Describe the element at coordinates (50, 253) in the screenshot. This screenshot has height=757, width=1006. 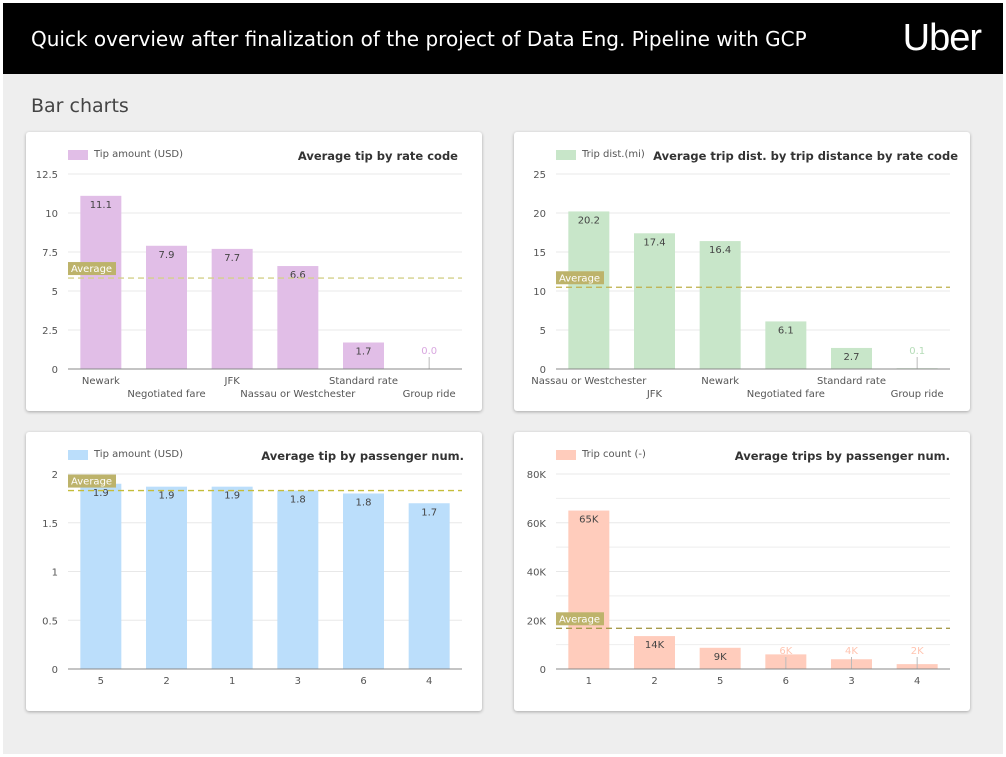
I see `y-tick-label: 7.5` at that location.